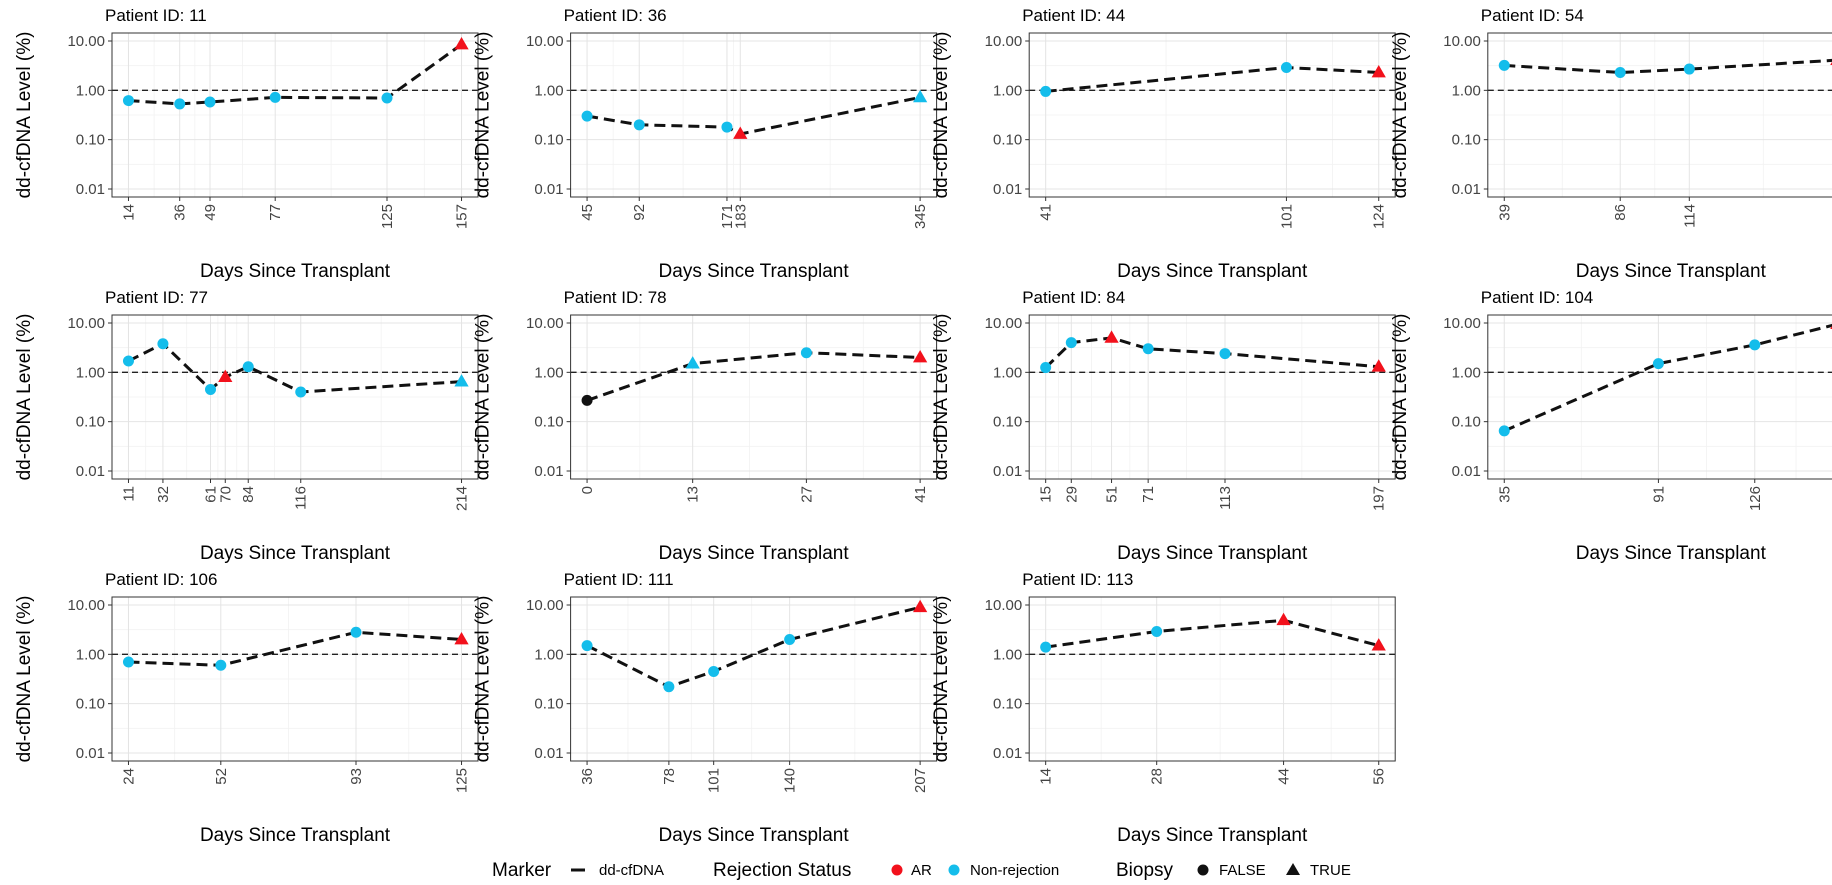 The image size is (1832, 885). What do you see at coordinates (156, 15) in the screenshot?
I see `panel-title: Patient ID: 11` at bounding box center [156, 15].